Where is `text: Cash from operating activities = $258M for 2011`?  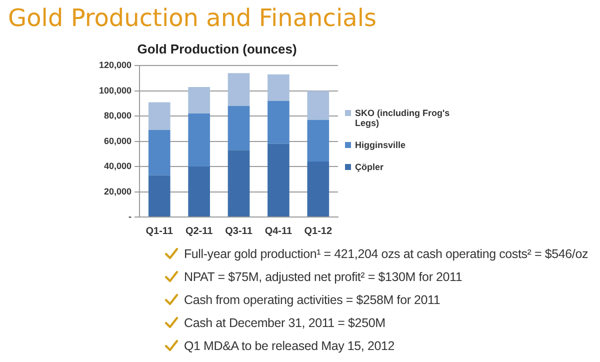
text: Cash from operating activities = $258M for 2011 is located at coordinates (312, 299).